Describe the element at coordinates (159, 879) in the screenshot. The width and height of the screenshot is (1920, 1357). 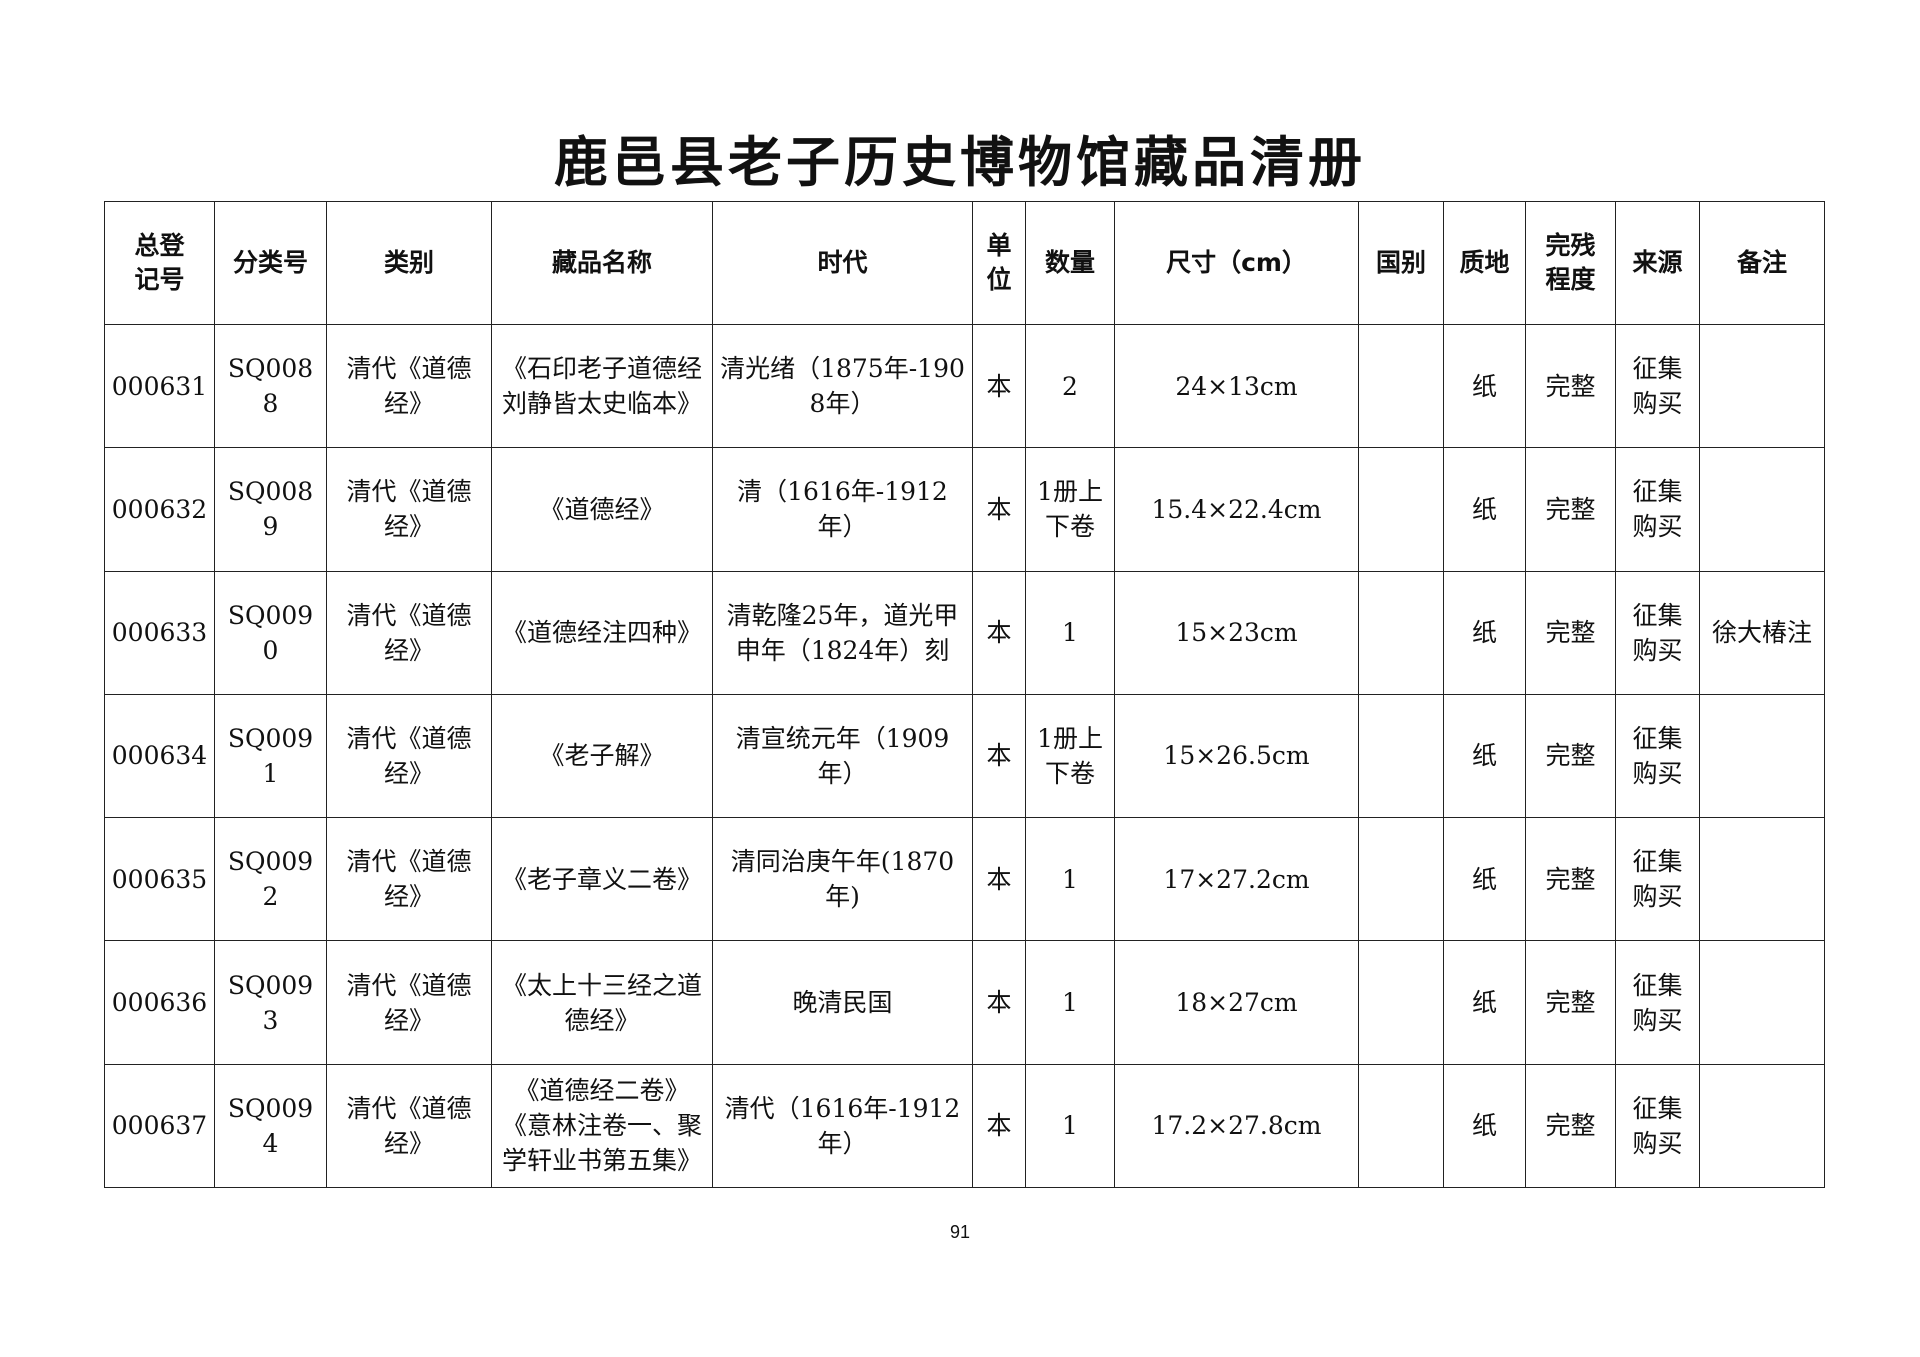
I see `cell-register-no: 000635` at that location.